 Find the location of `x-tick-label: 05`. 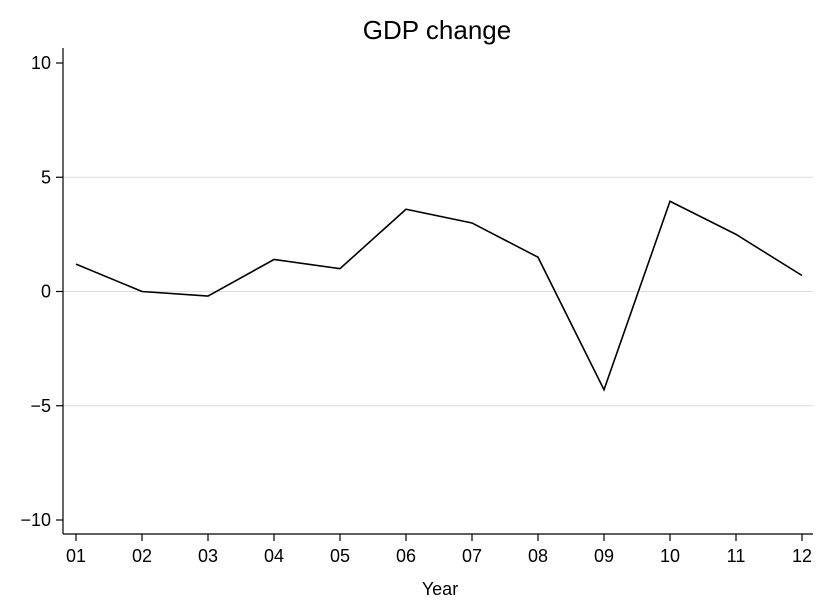

x-tick-label: 05 is located at coordinates (340, 556).